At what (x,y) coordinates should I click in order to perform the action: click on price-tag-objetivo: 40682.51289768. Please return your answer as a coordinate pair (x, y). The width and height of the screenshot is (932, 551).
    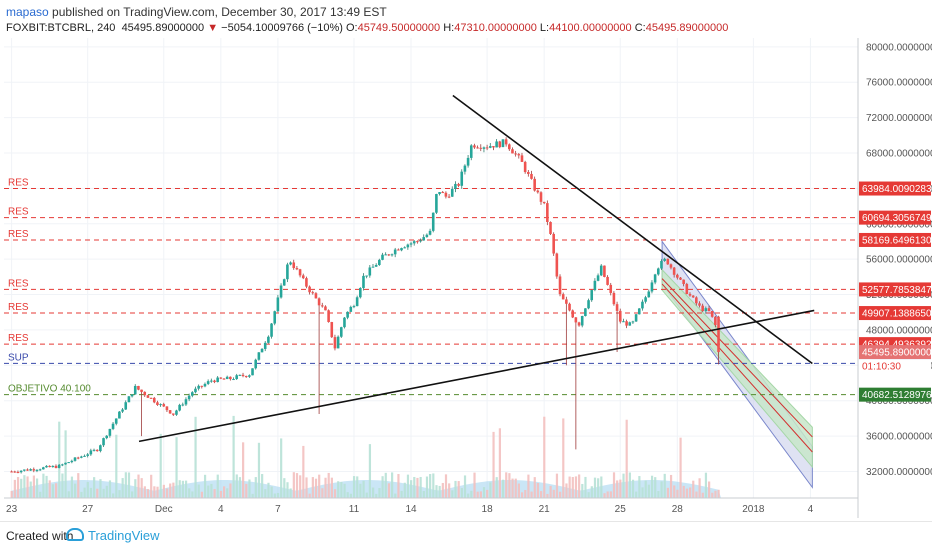
    Looking at the image, I should click on (897, 395).